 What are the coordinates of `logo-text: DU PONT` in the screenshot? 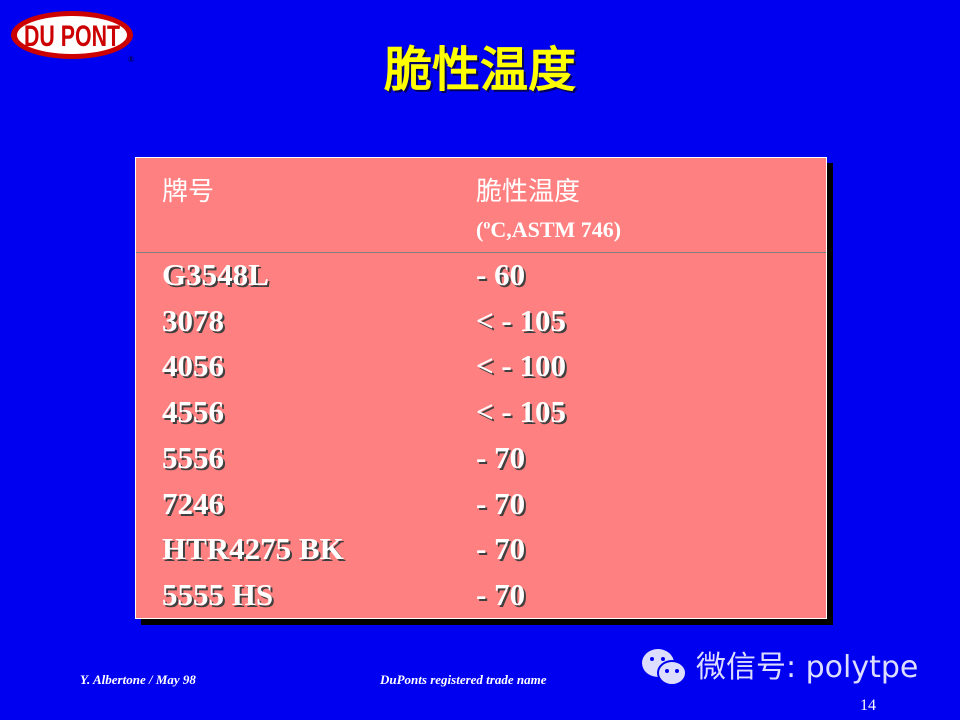 It's located at (72, 36).